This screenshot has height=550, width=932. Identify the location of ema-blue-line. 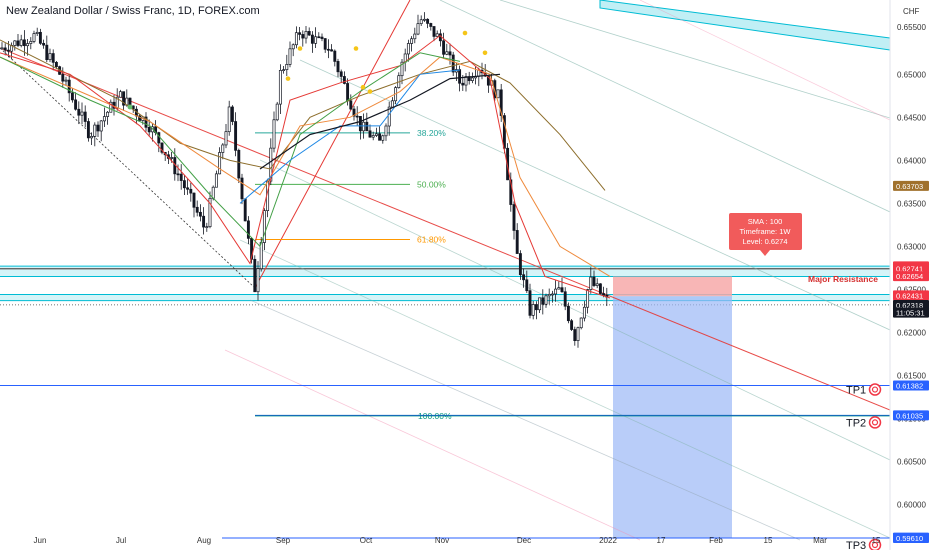
(350, 136).